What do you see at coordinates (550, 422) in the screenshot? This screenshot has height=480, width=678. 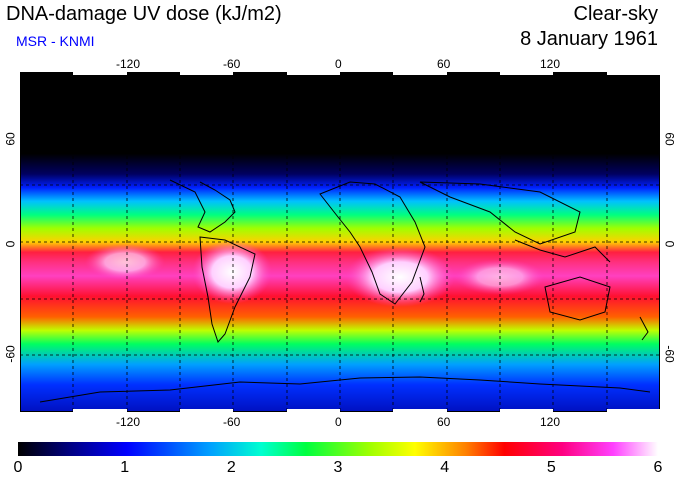 I see `lon-tick-bottom-5: 120` at bounding box center [550, 422].